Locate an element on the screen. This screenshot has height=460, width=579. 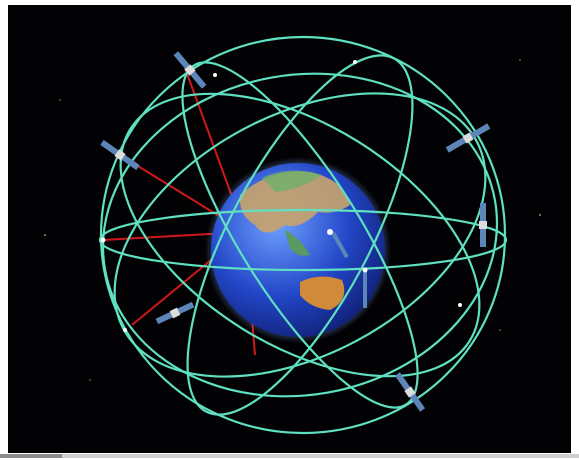
continents is located at coordinates (294, 240).